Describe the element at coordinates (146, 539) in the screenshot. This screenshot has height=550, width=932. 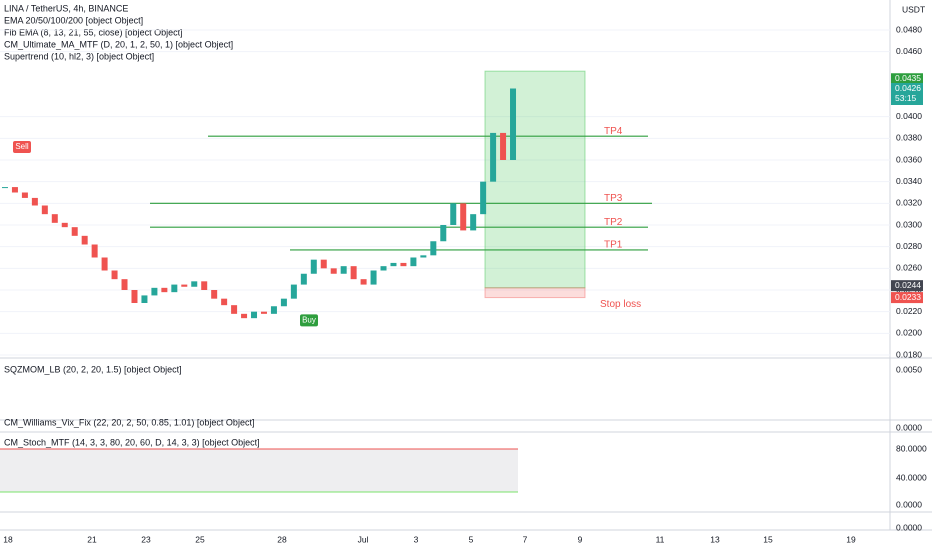
I see `x-tick-label: 23` at that location.